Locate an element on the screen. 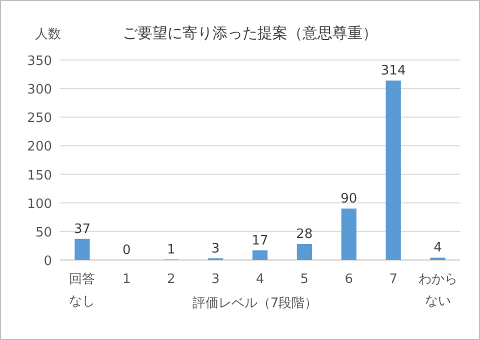  x-tick-label: 1 is located at coordinates (126, 279).